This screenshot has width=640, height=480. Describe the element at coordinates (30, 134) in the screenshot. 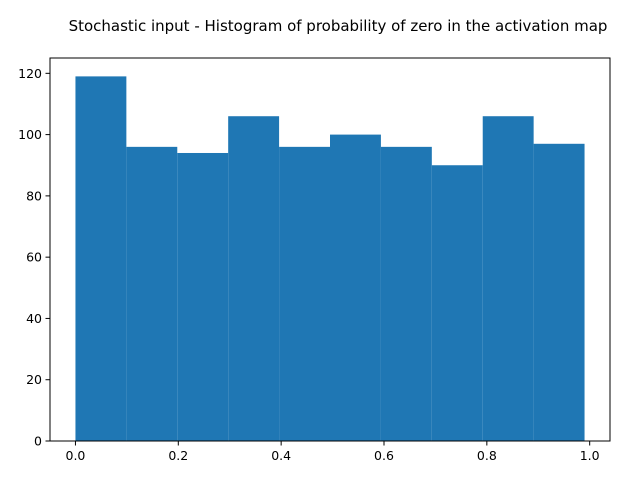

I see `y-tick-label-5: 100` at that location.